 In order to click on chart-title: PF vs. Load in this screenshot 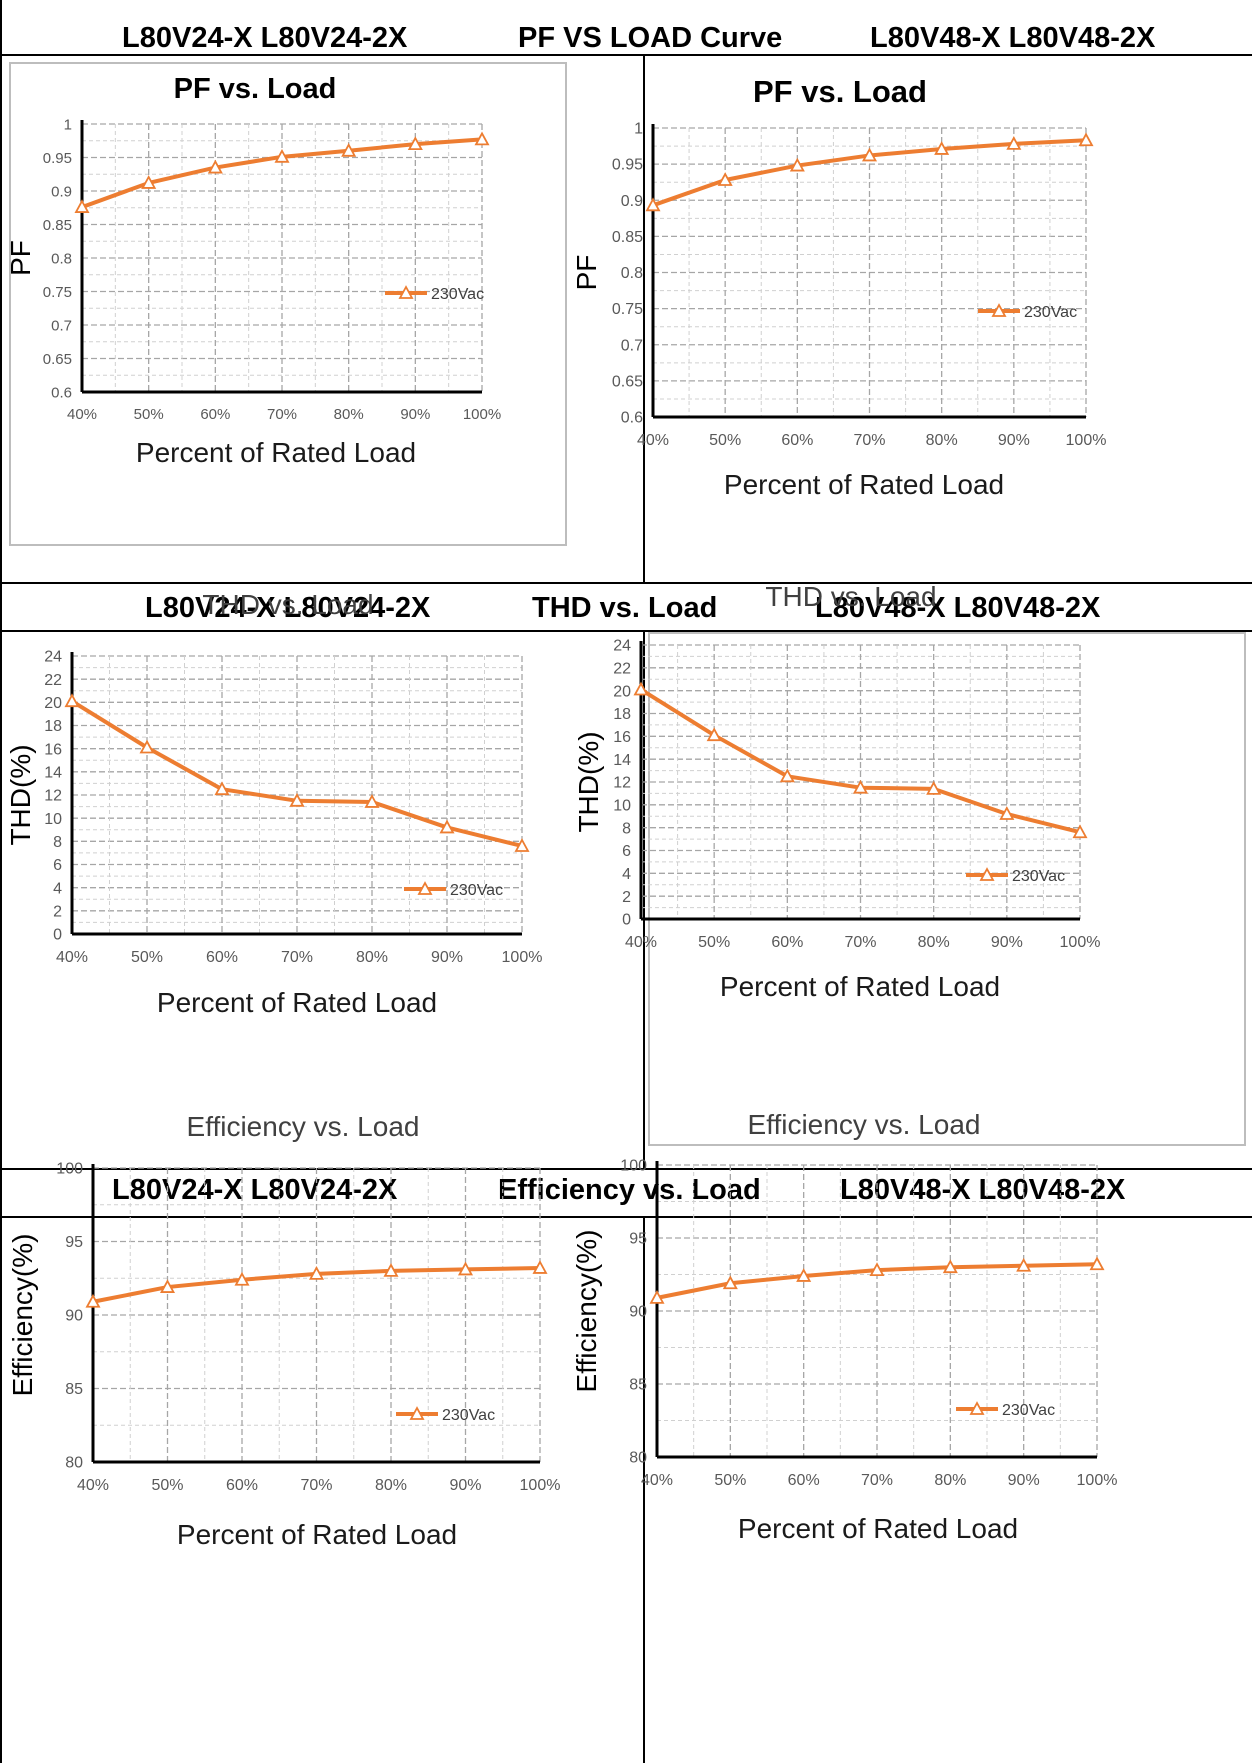, I will do `click(840, 91)`.